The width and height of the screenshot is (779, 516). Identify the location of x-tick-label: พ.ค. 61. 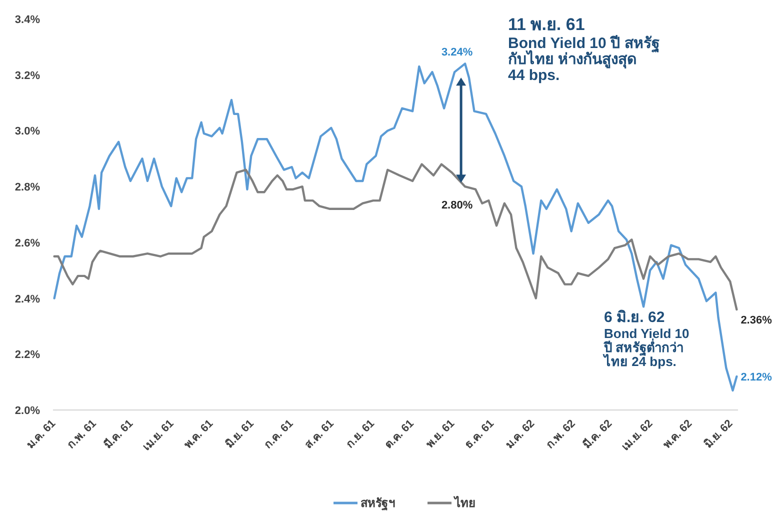
(199, 435).